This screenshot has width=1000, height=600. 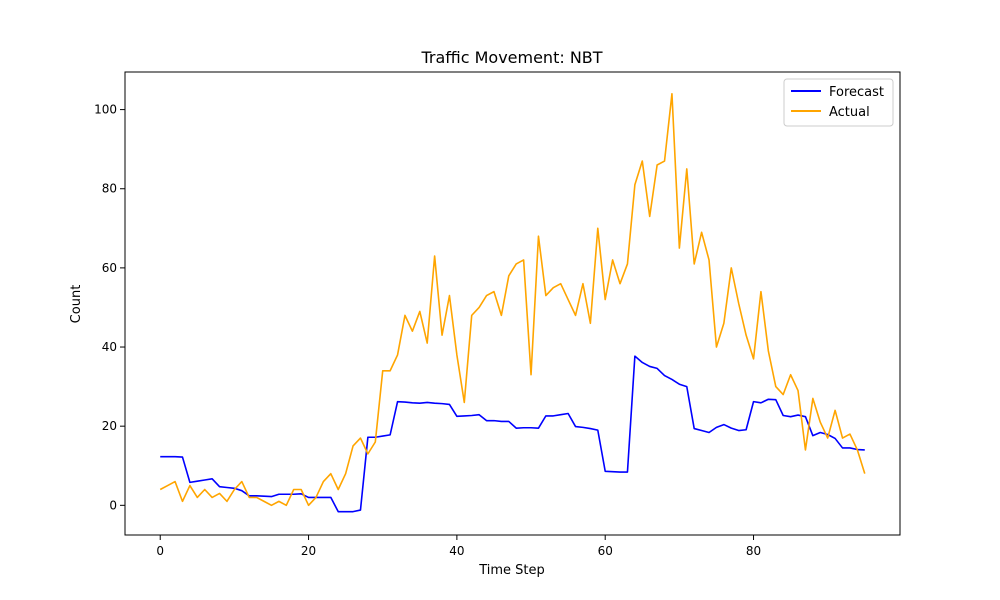 I want to click on y-tick-label: 0, so click(x=113, y=505).